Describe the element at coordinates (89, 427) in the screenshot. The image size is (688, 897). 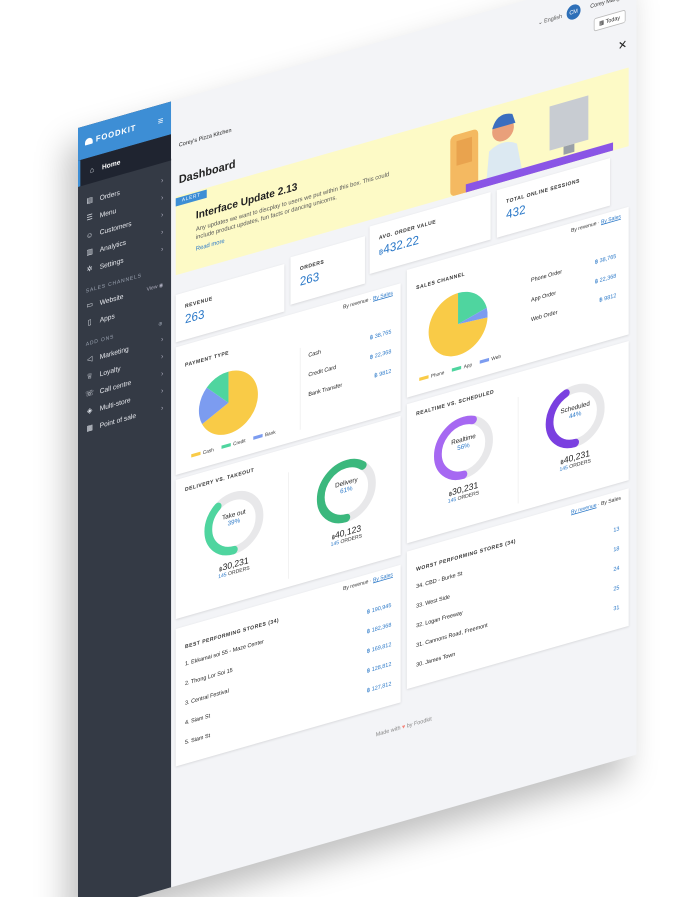
I see `pos-icon: ▦` at that location.